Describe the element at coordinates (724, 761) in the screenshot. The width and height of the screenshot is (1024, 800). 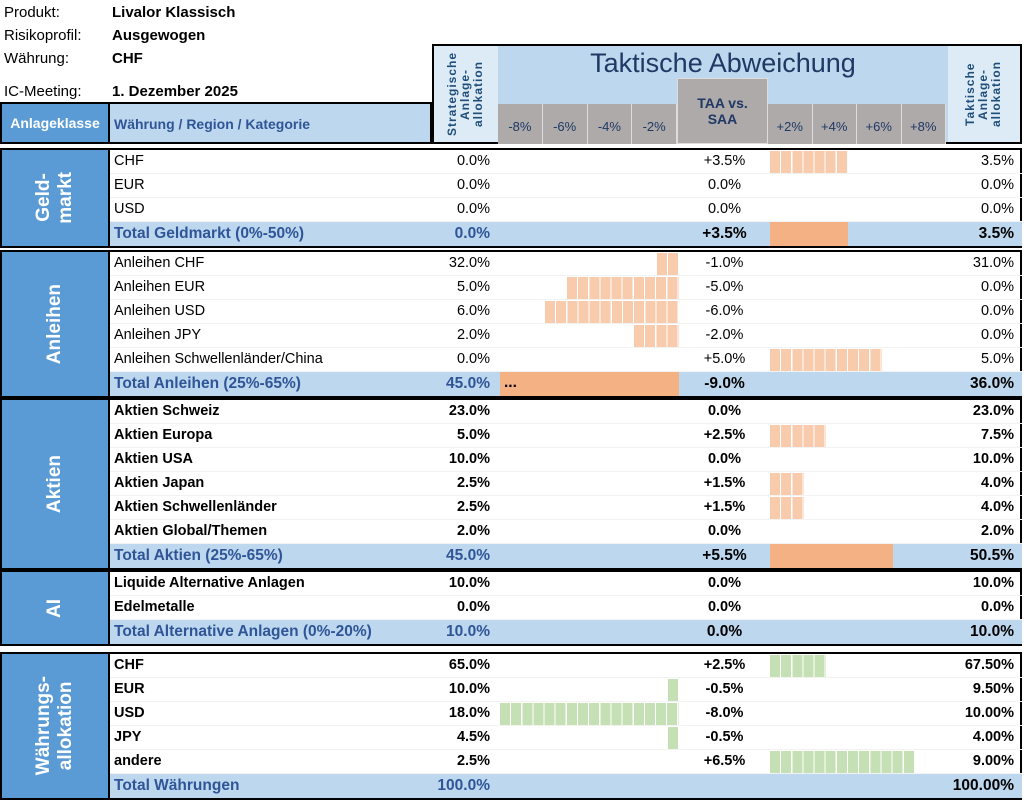
I see `taa-deviation-value: +6.5%` at that location.